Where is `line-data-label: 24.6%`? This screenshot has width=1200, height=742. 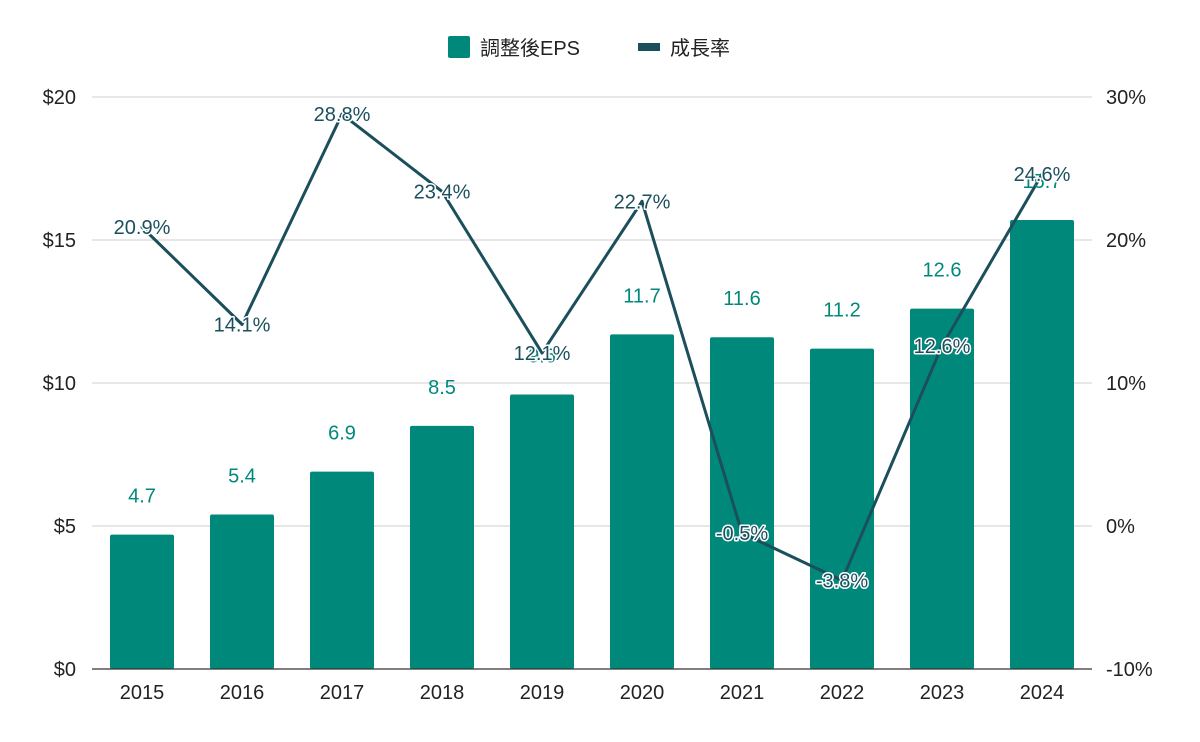 line-data-label: 24.6% is located at coordinates (1042, 175).